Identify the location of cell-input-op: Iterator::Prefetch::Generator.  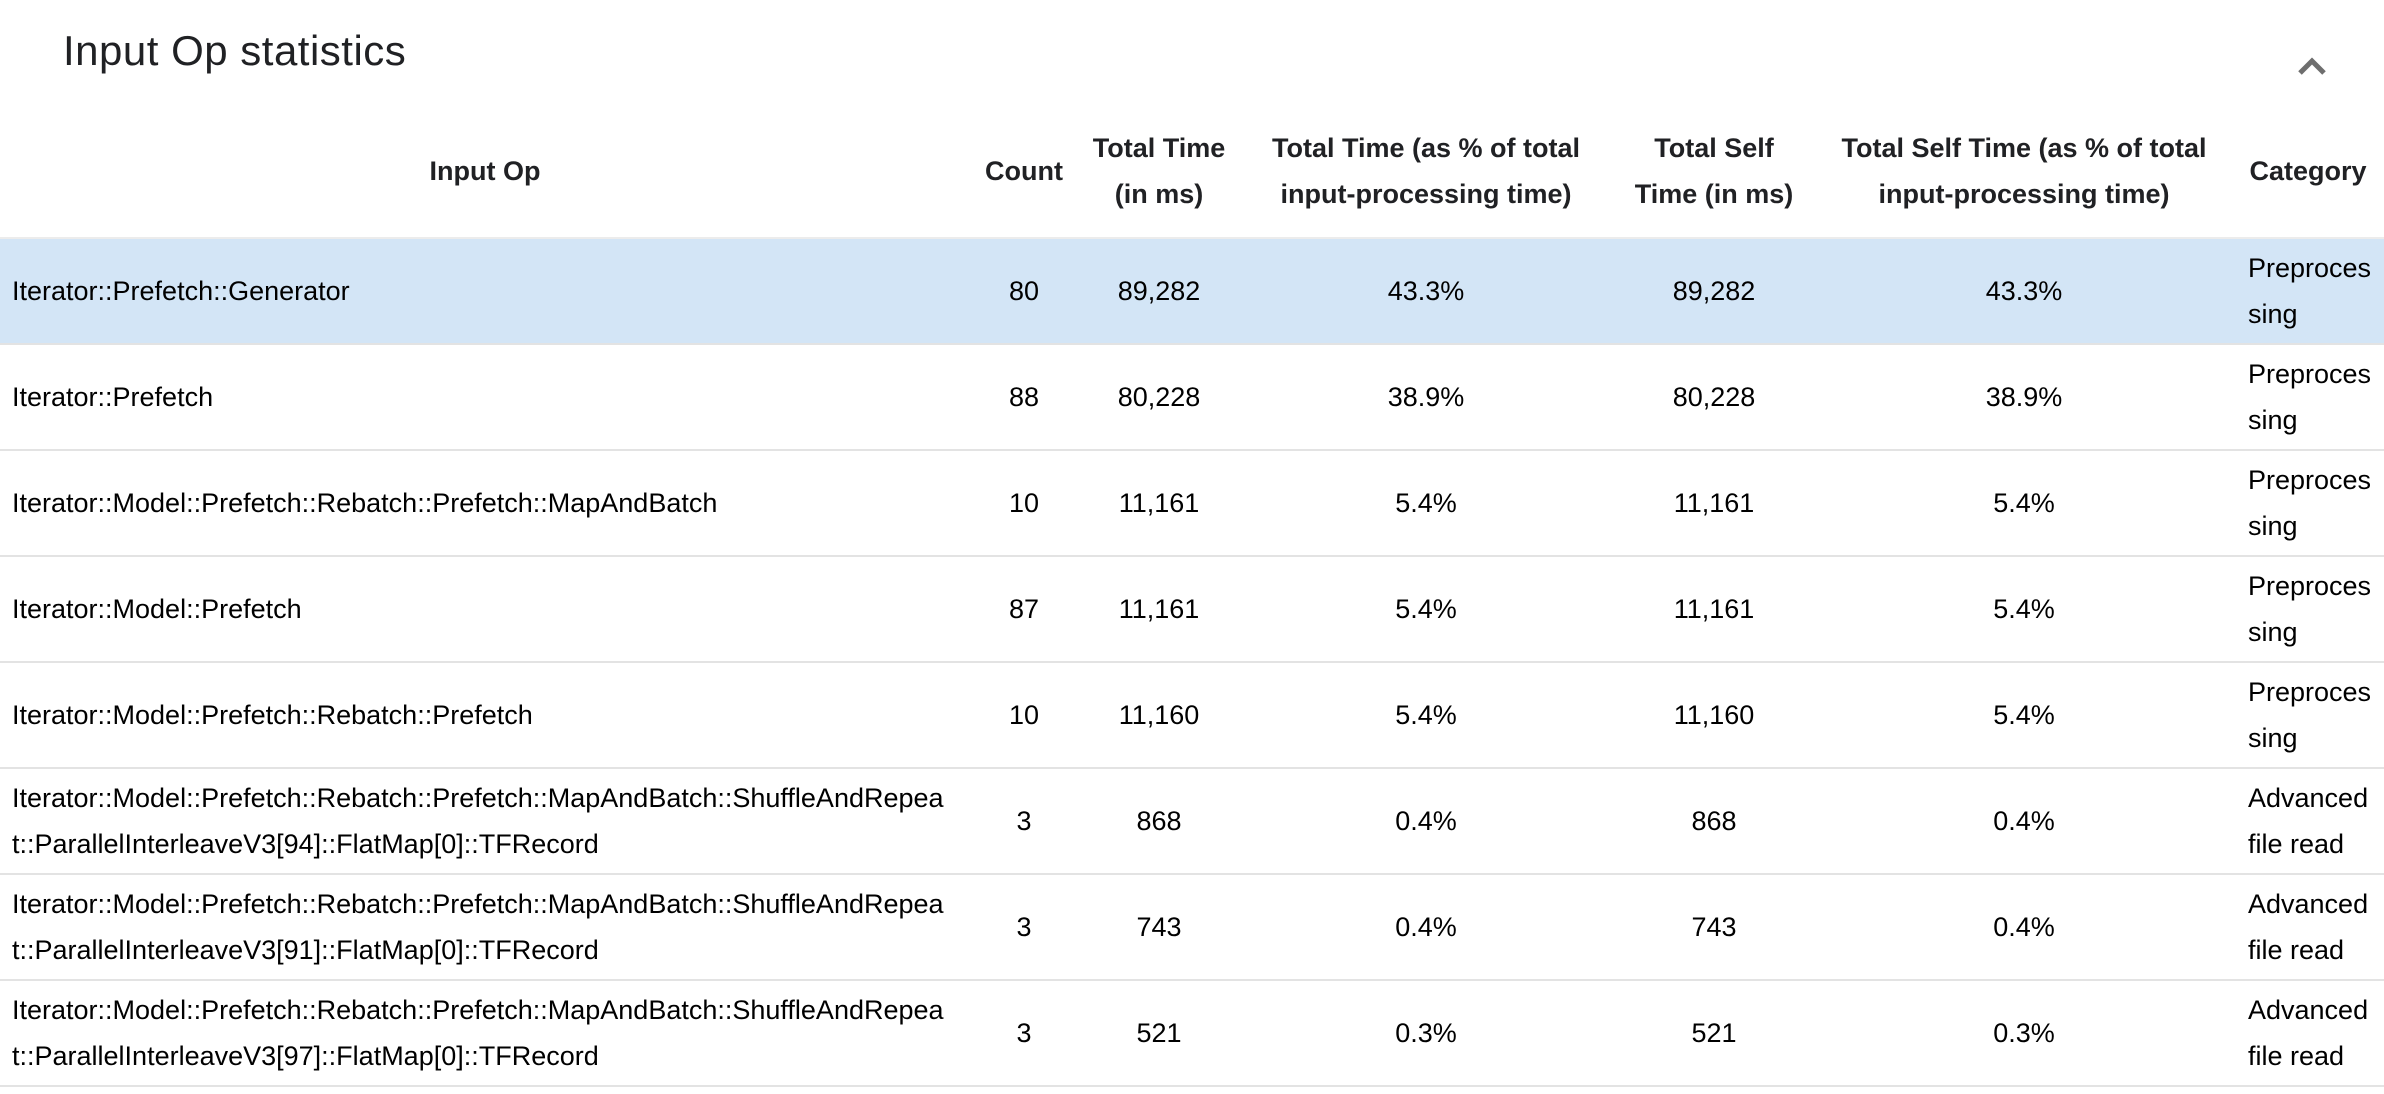
(181, 291).